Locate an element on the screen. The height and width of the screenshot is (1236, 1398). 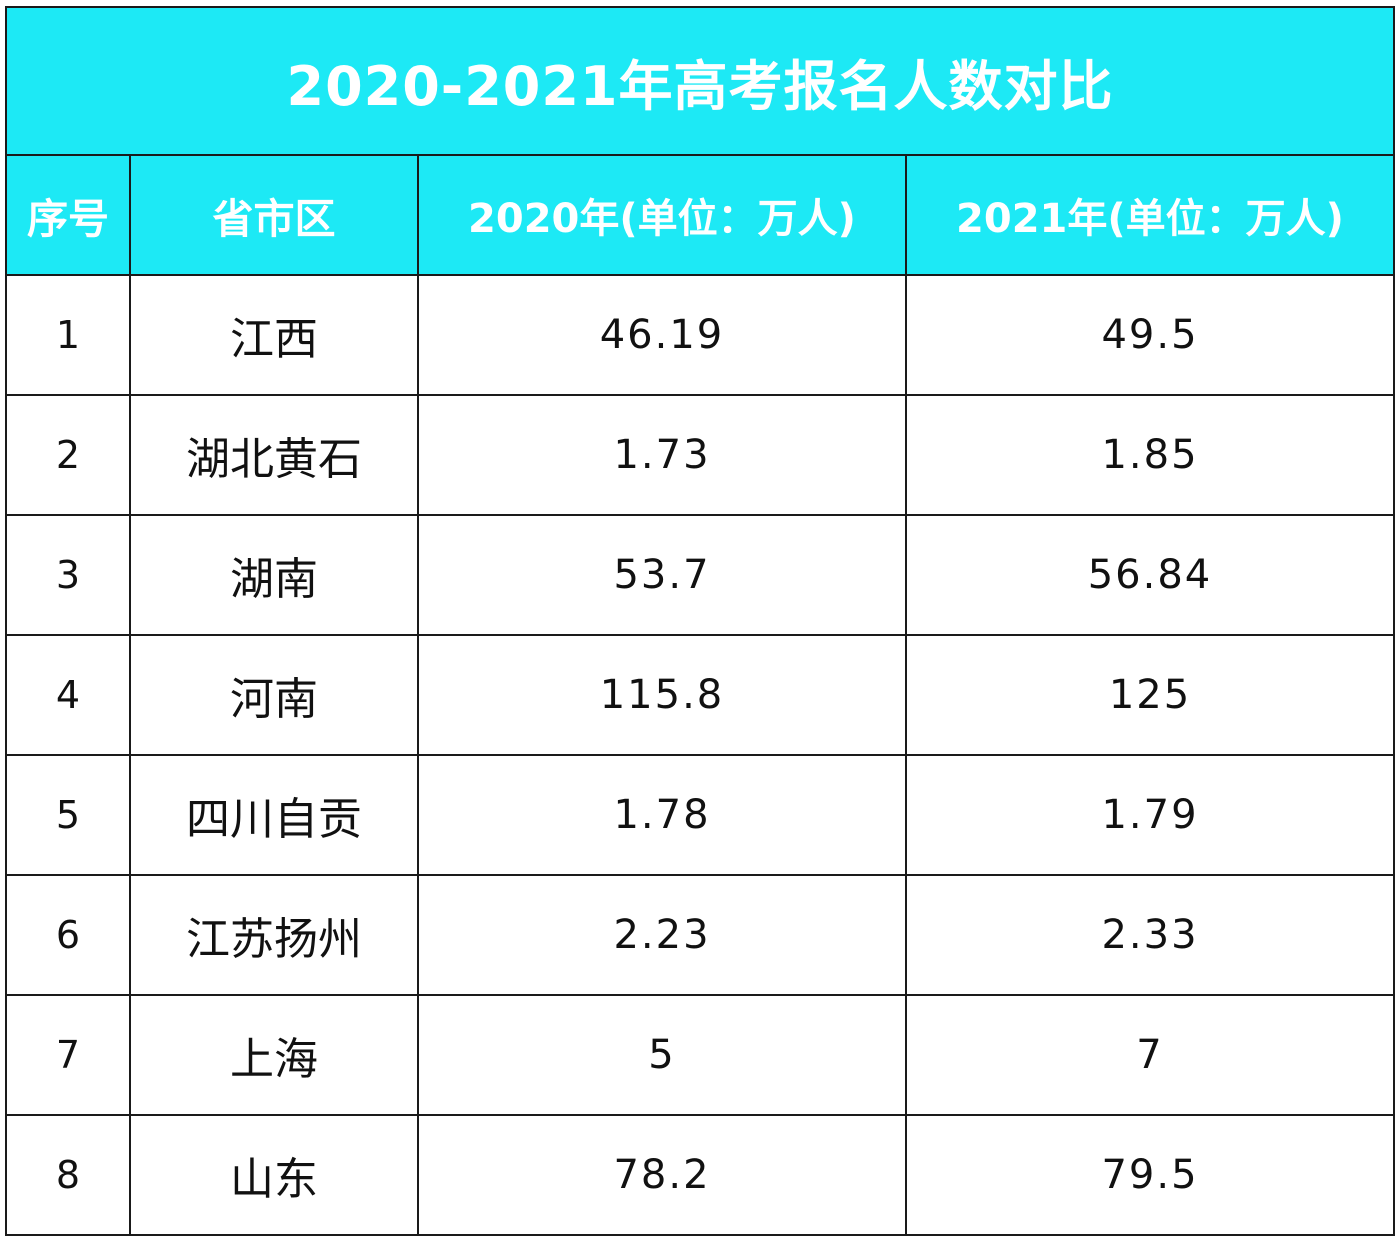
row-region: 湖南 is located at coordinates (274, 575).